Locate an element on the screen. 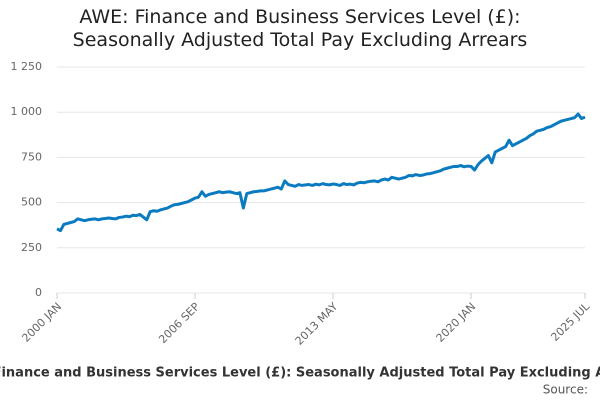 Image resolution: width=600 pixels, height=400 pixels. y-tick-label: 750 is located at coordinates (31, 156).